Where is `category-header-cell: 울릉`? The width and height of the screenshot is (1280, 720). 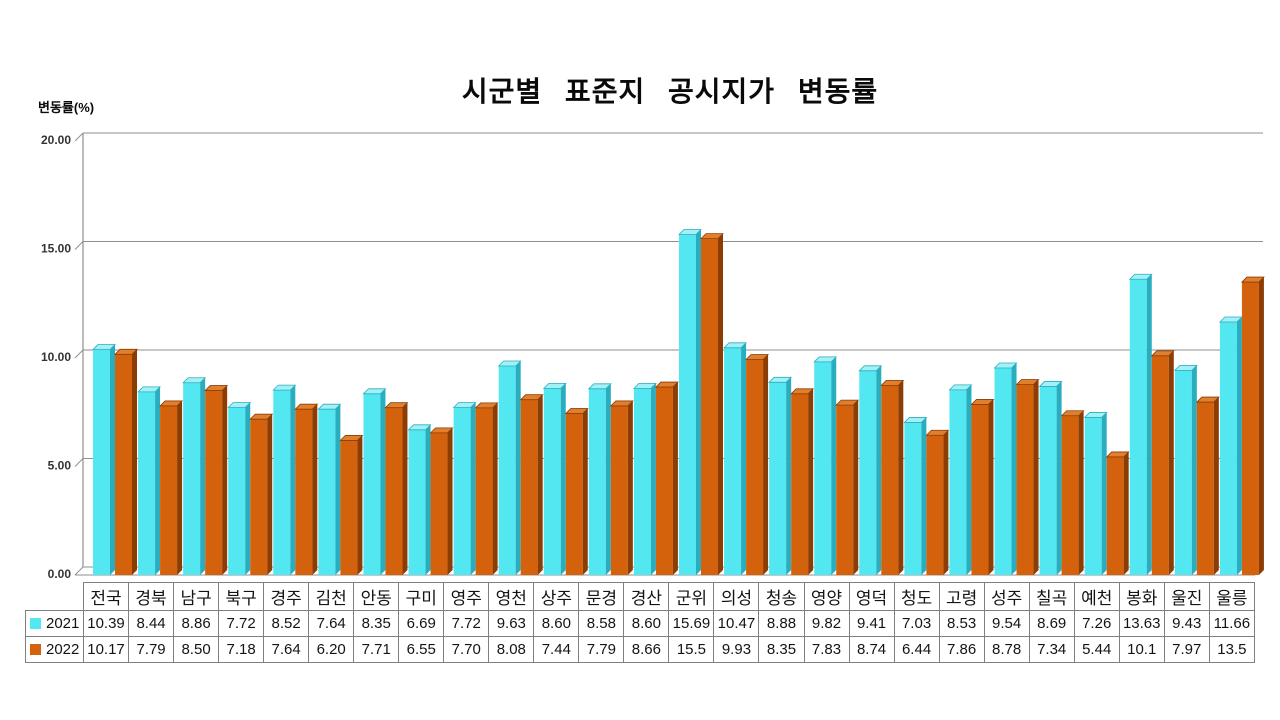
category-header-cell: 울릉 is located at coordinates (1232, 596).